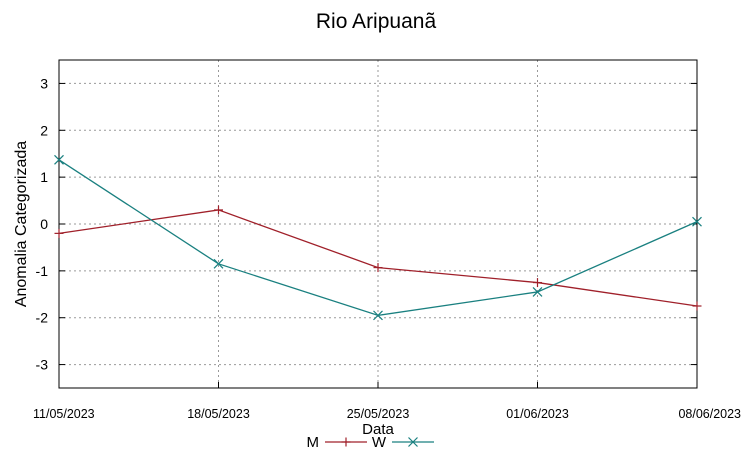  I want to click on chart-title: Rio Aripuanã, so click(376, 21).